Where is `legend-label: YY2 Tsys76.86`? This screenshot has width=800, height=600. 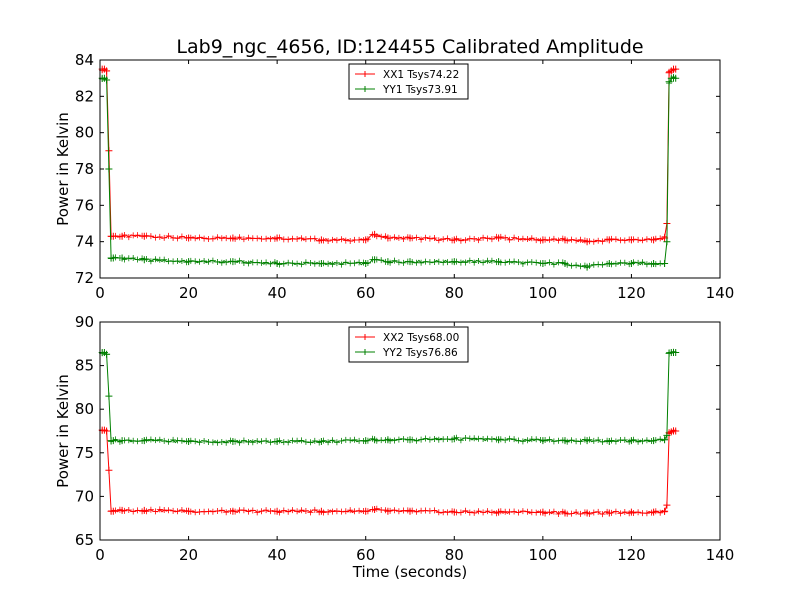
legend-label: YY2 Tsys76.86 is located at coordinates (420, 353).